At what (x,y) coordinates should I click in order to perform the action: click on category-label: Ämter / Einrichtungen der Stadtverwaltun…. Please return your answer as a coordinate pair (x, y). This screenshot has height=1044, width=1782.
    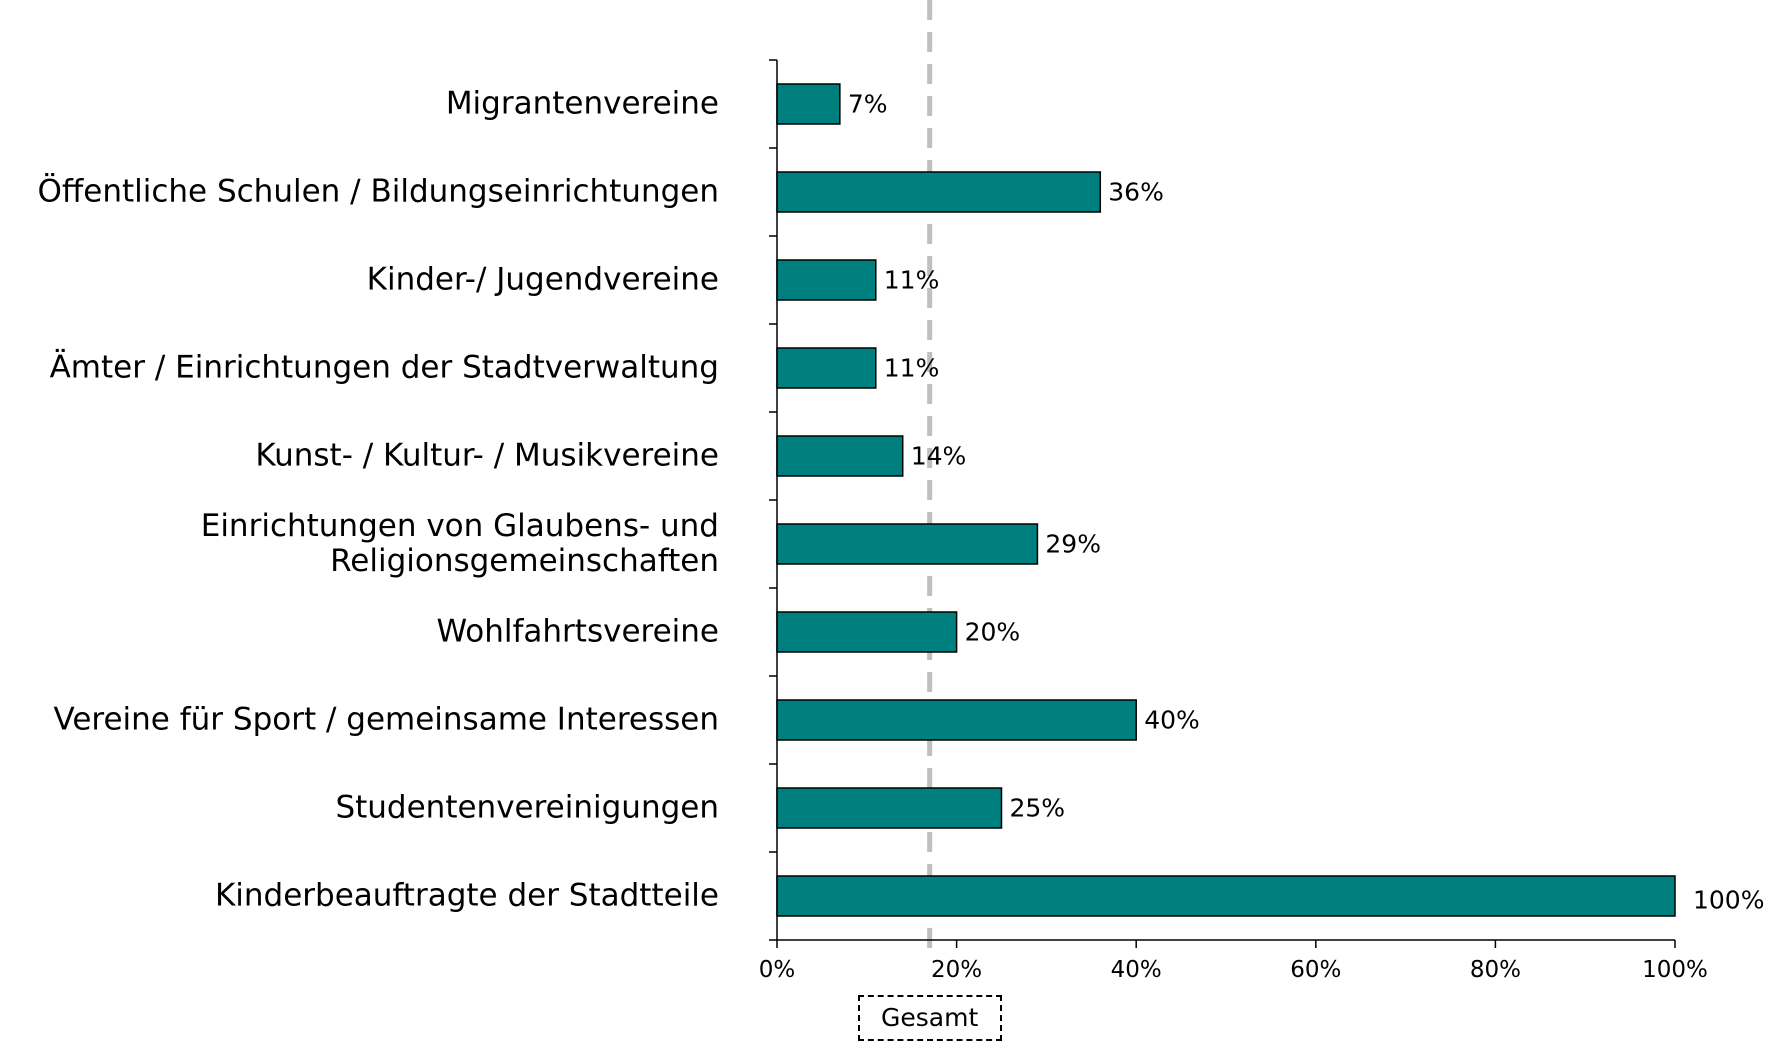
    Looking at the image, I should click on (384, 367).